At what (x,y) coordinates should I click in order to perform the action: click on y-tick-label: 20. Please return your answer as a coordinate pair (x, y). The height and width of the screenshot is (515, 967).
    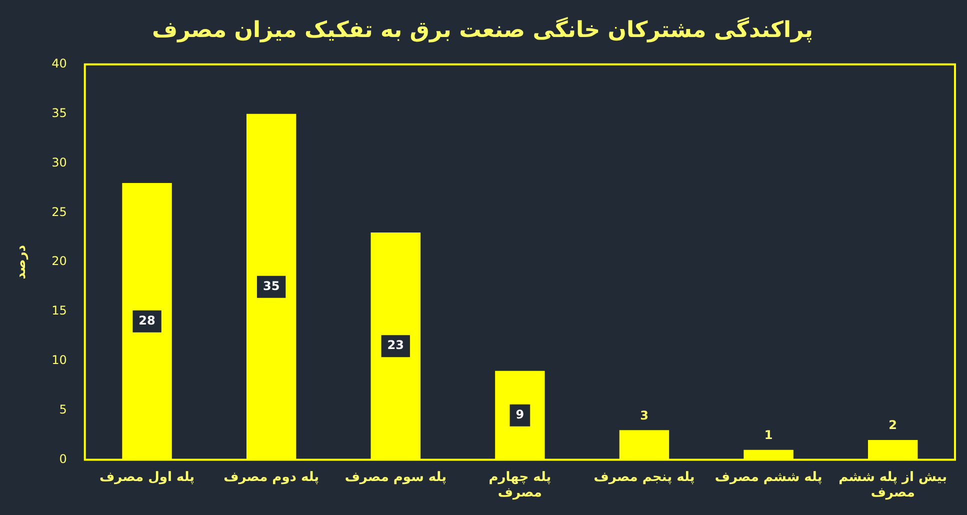
    Looking at the image, I should click on (59, 261).